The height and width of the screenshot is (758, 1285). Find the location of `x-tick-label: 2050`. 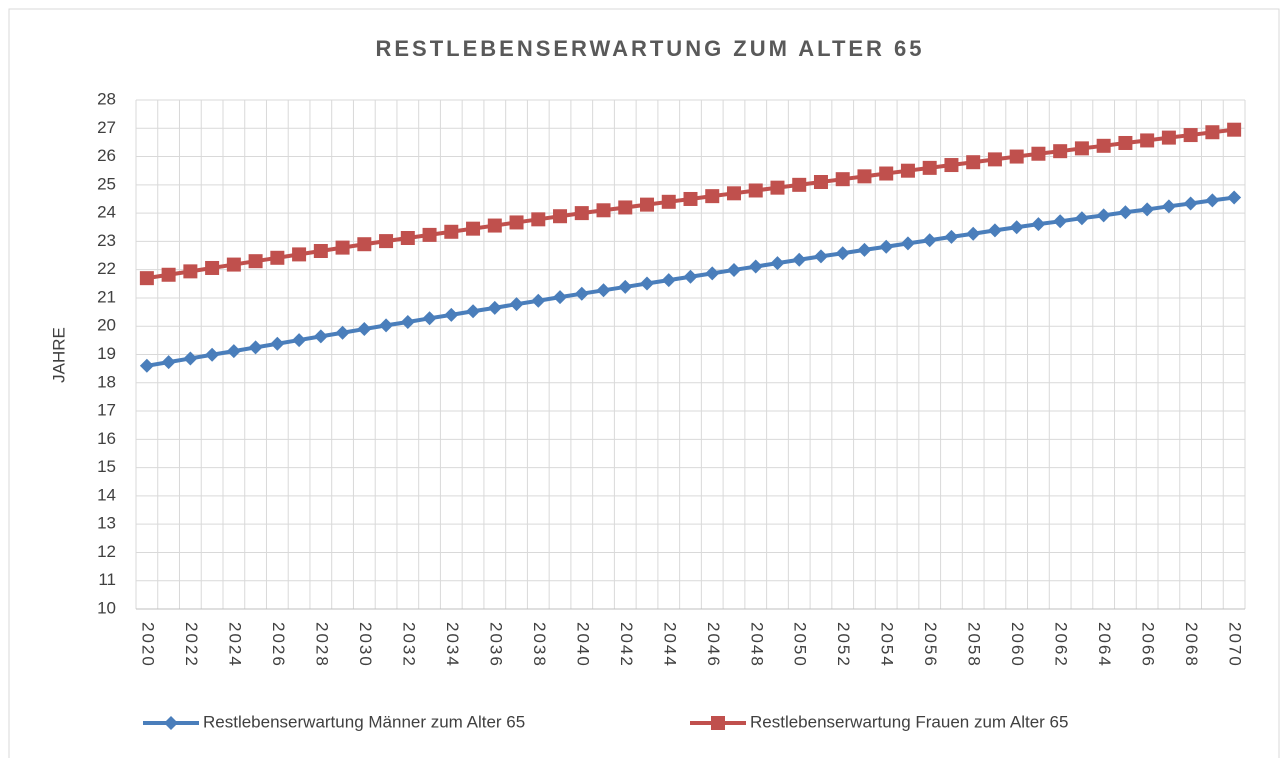

x-tick-label: 2050 is located at coordinates (800, 645).